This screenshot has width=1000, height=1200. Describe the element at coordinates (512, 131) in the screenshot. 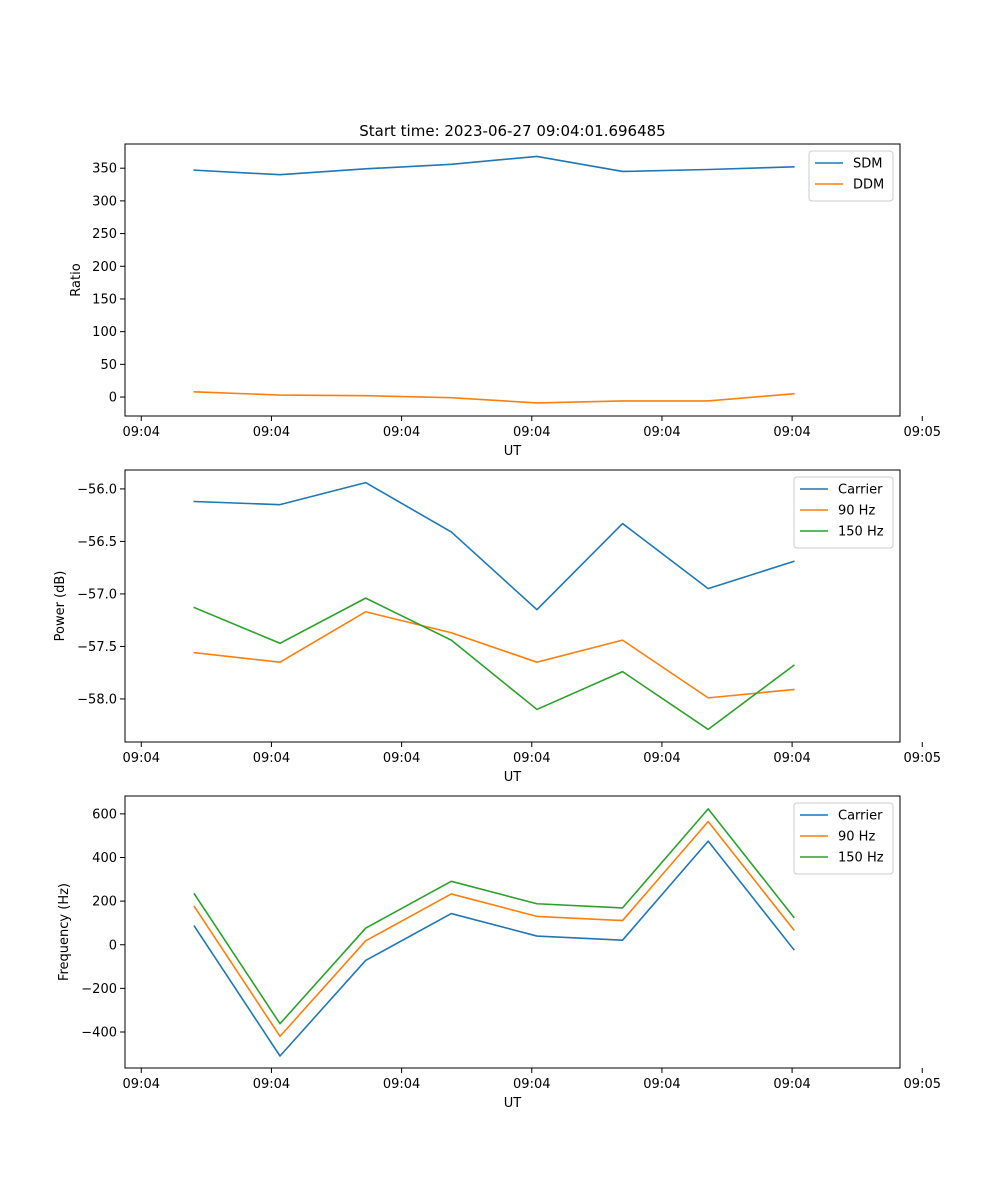

I see `figure-title: Start time: 2023-06-27 09:04:01.696485` at that location.